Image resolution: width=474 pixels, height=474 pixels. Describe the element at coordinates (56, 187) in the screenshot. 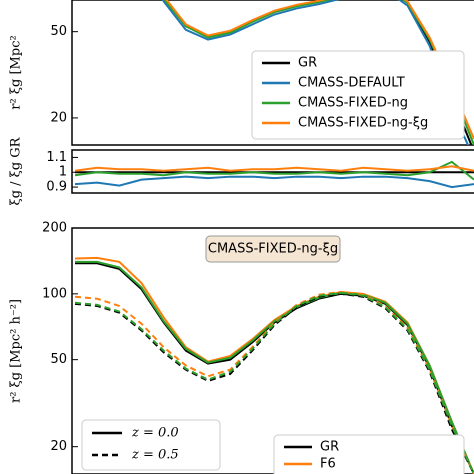

I see `y-tick-label: 0.9` at that location.